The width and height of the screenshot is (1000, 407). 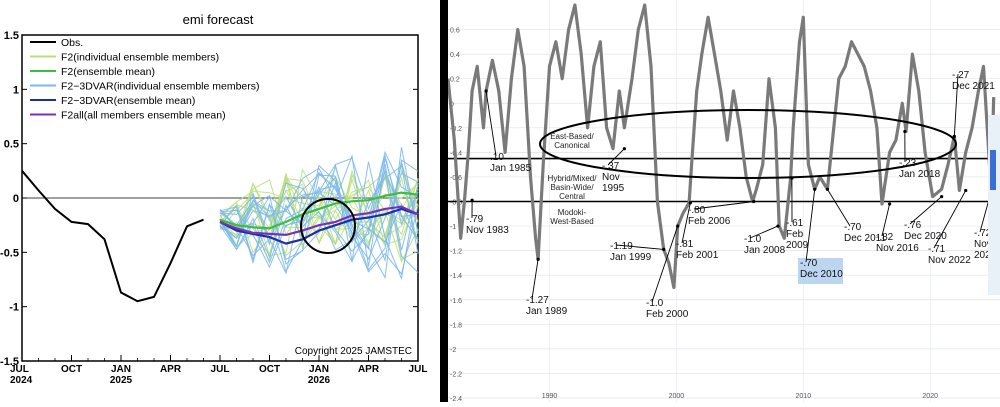 What do you see at coordinates (677, 396) in the screenshot?
I see `x-tick-label: 2000` at bounding box center [677, 396].